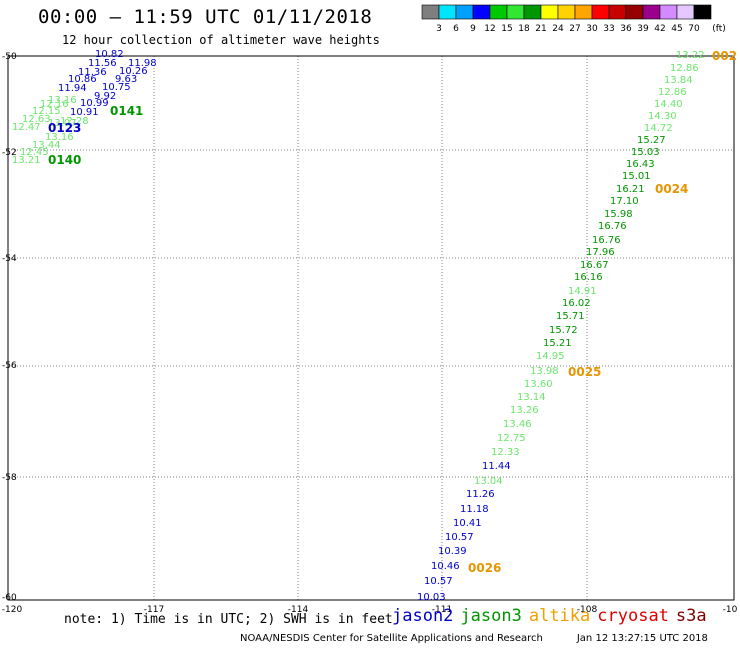 The image size is (740, 650). I want to click on wave-height-reading: 12.47, so click(26, 127).